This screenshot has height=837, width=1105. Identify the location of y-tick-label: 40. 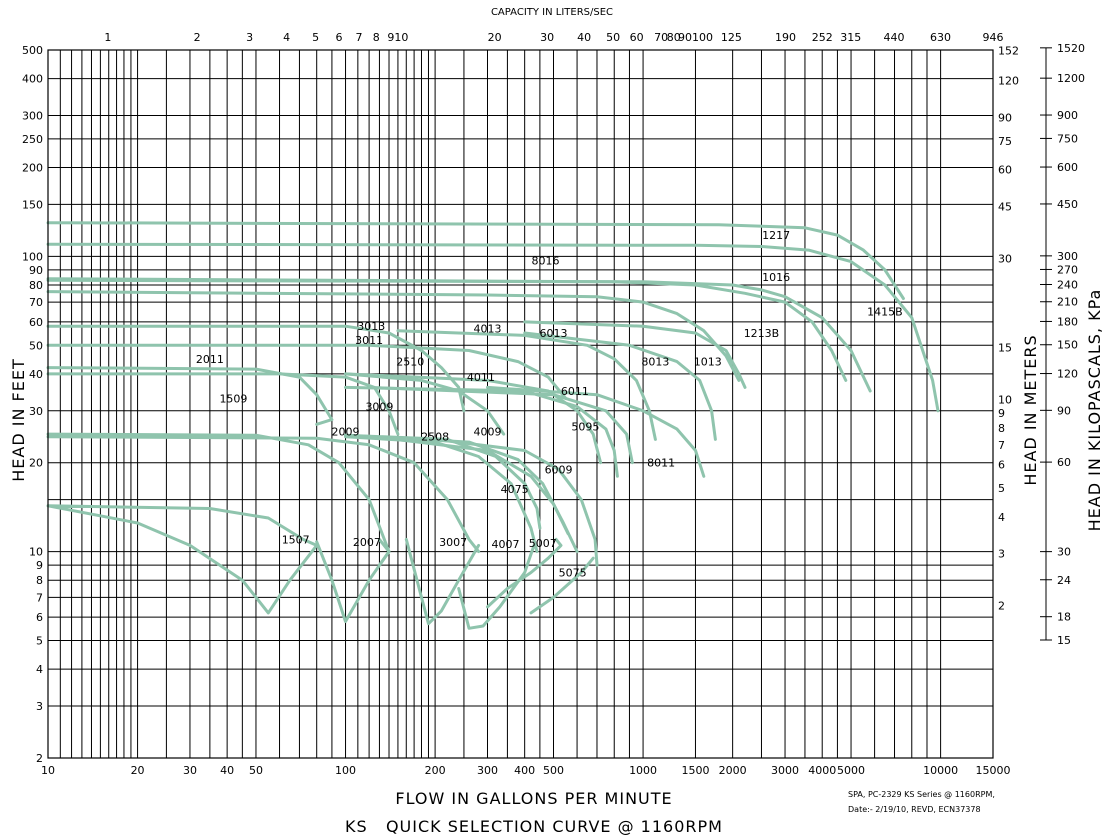
(36, 374).